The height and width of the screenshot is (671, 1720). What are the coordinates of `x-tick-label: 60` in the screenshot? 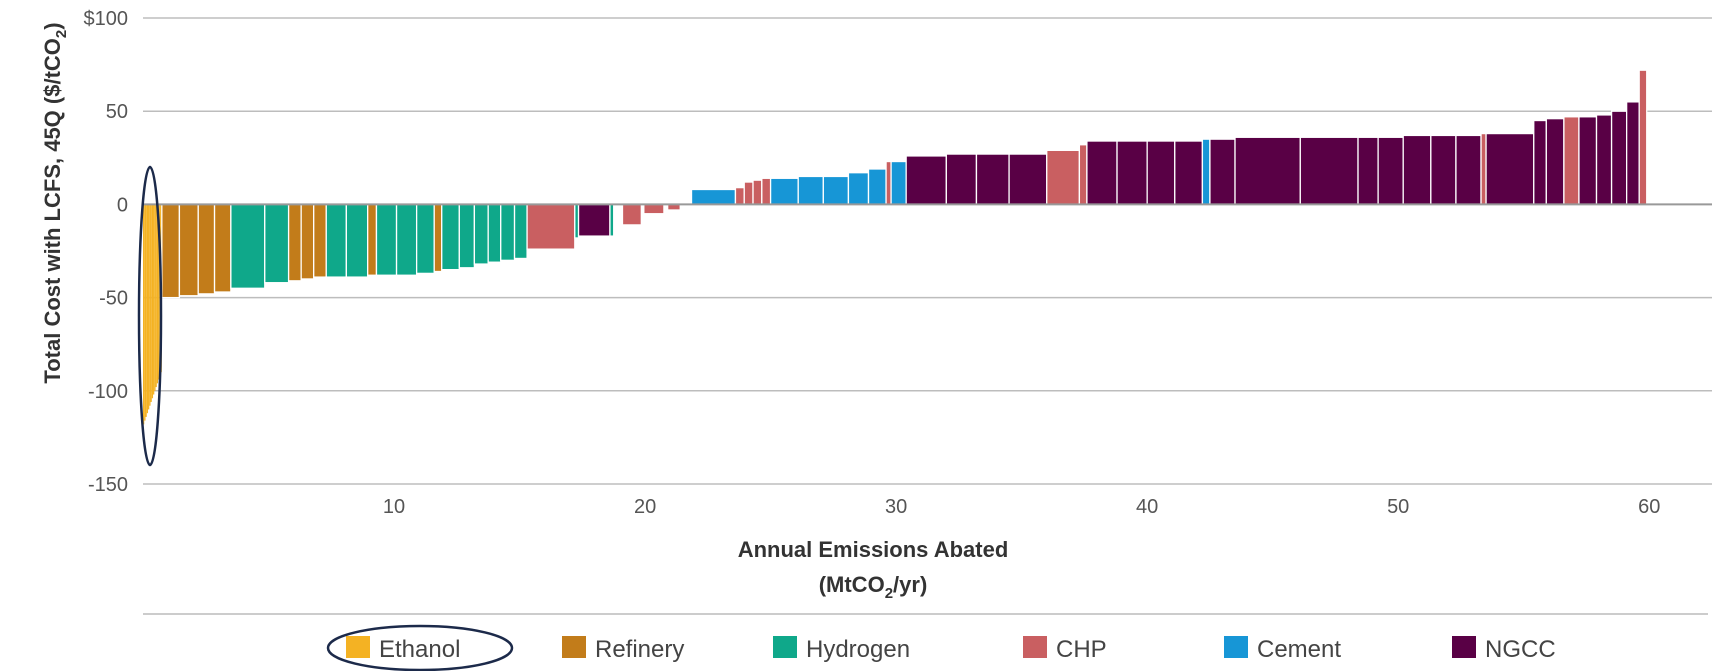 It's located at (1649, 507).